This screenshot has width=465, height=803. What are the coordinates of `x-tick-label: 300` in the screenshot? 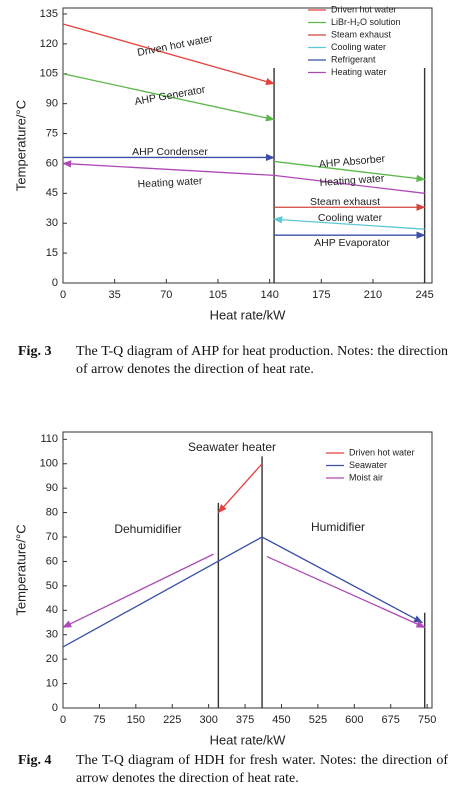 It's located at (208, 720).